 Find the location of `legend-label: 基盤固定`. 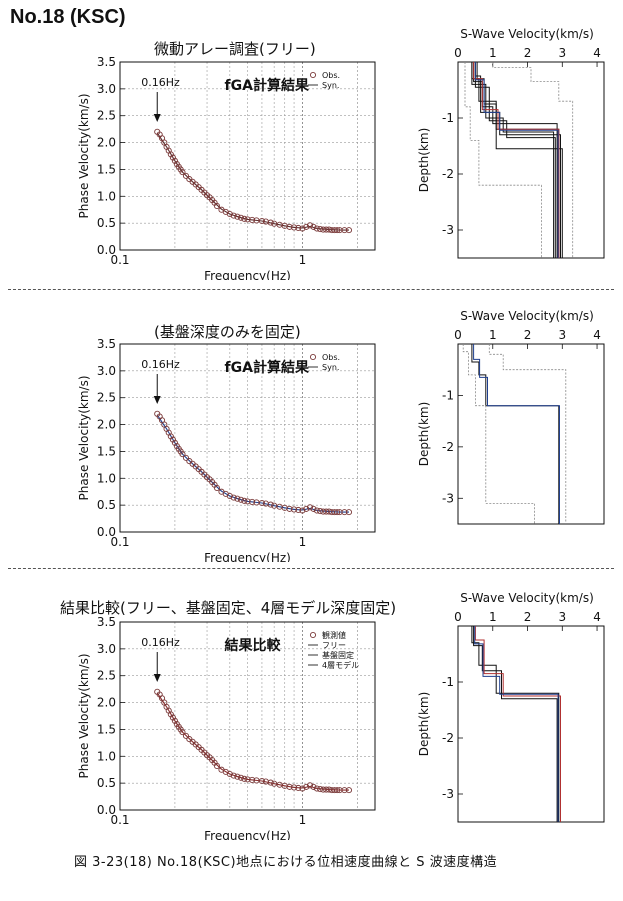

legend-label: 基盤固定 is located at coordinates (338, 655).